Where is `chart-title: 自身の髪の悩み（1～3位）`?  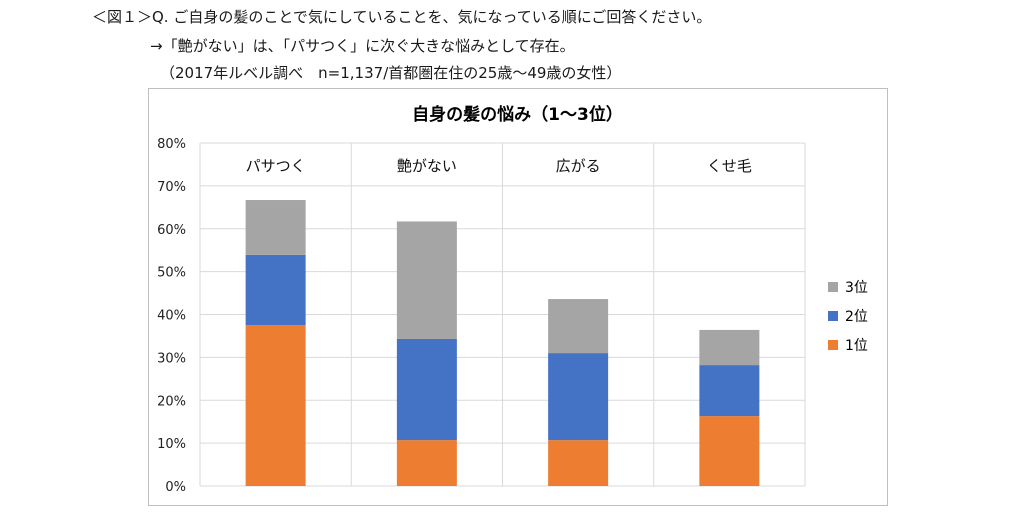 chart-title: 自身の髪の悩み（1～3位） is located at coordinates (517, 114).